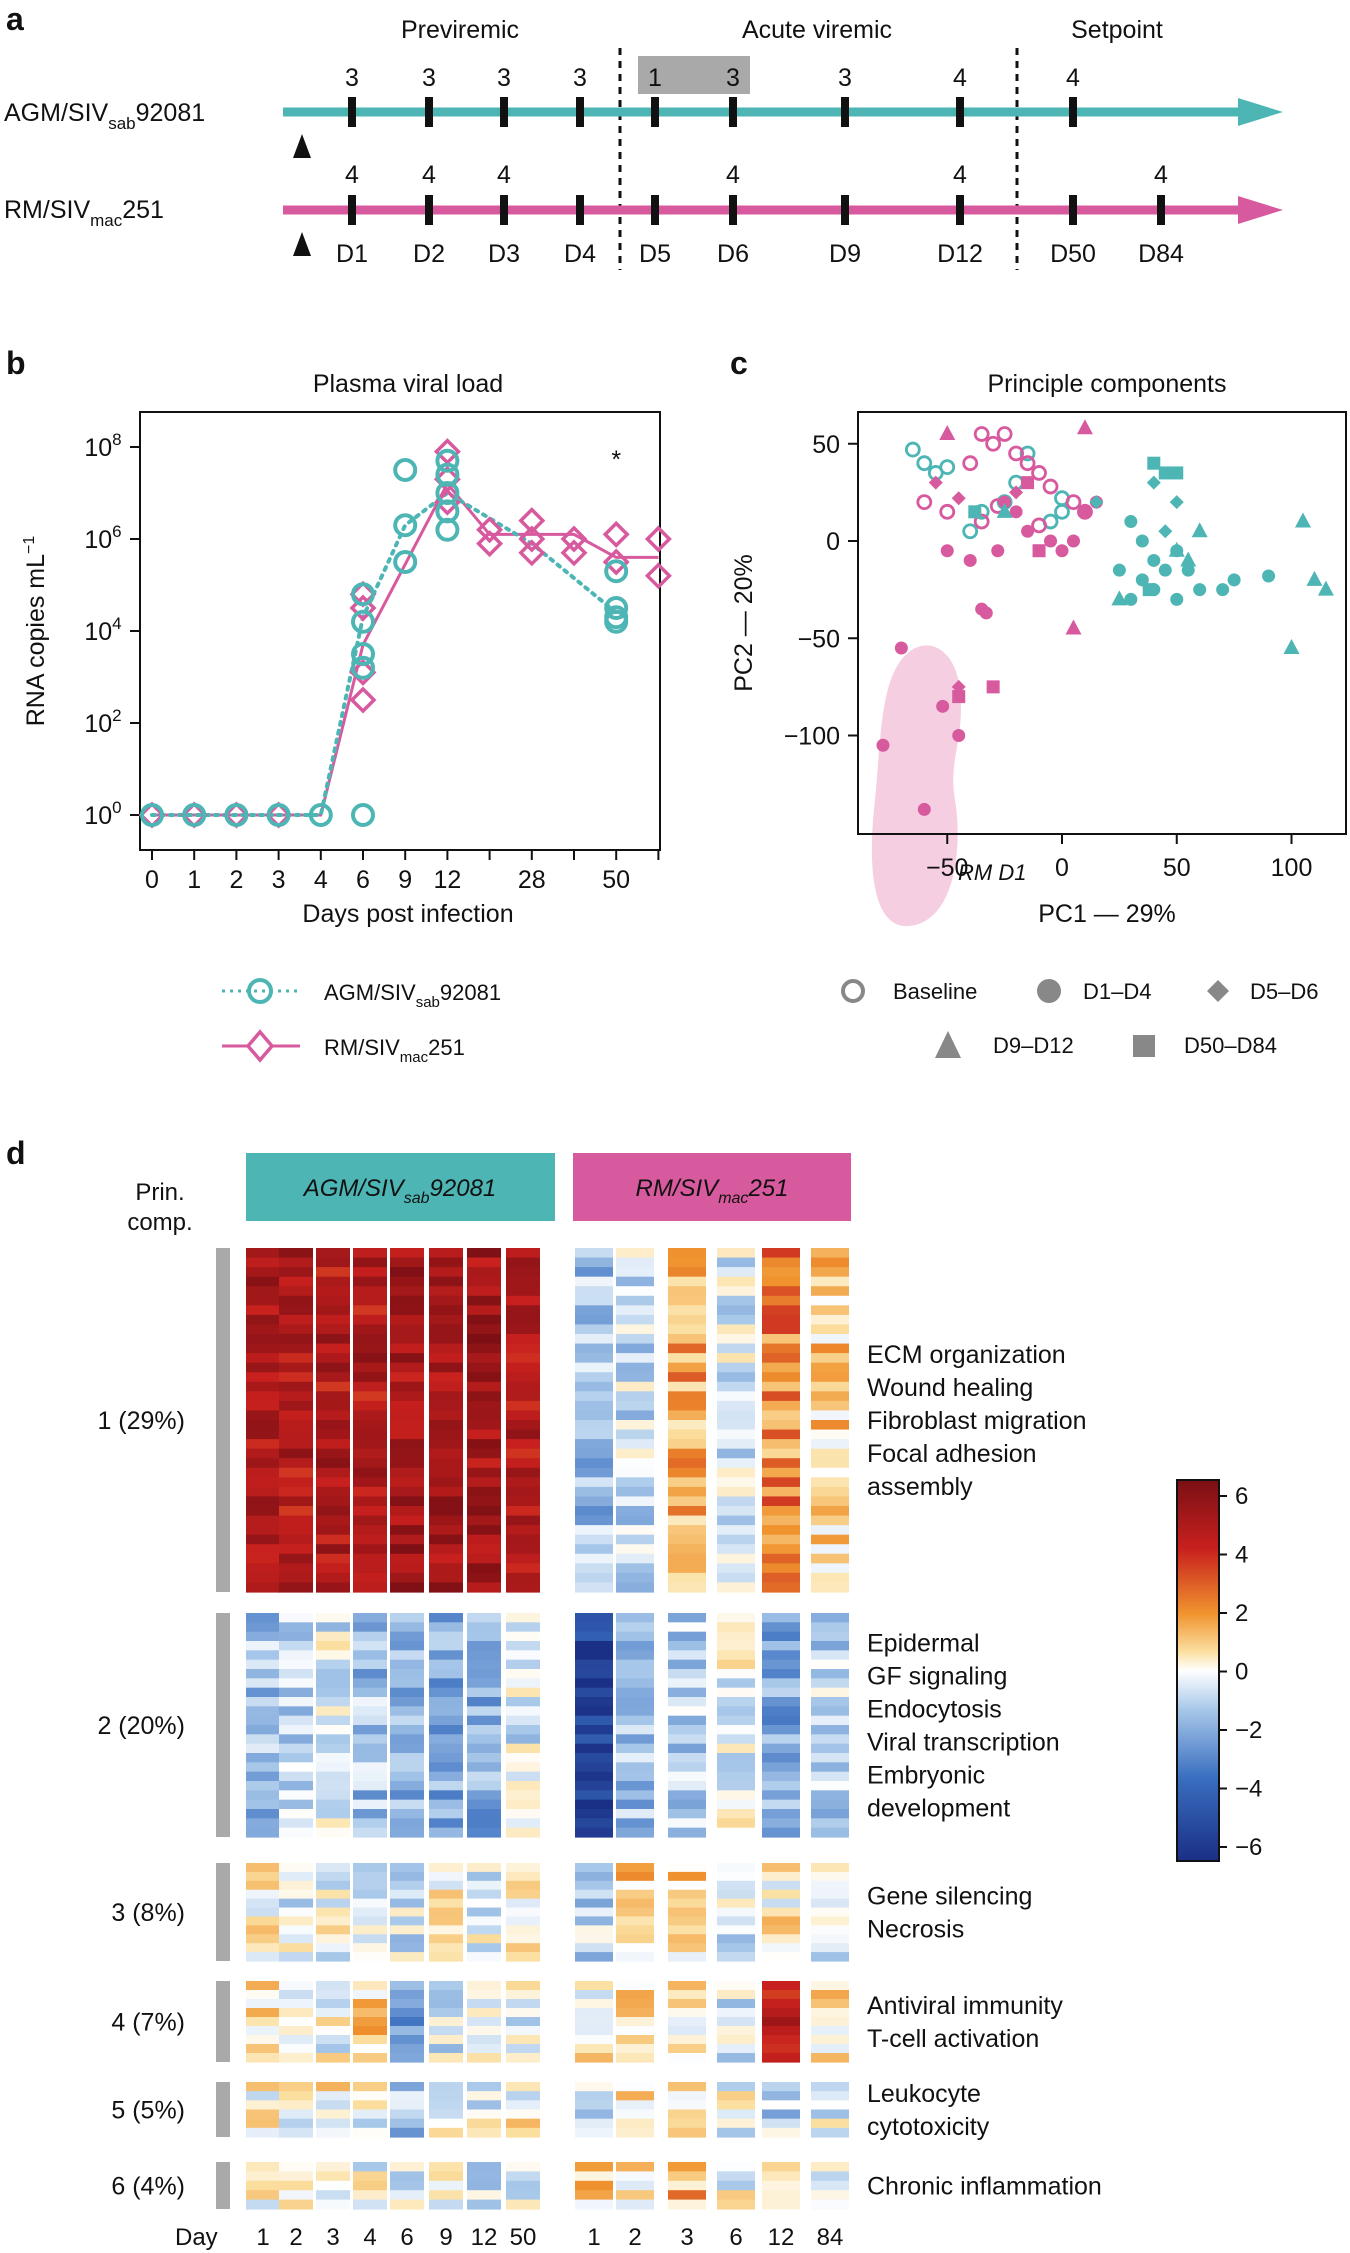 This screenshot has width=1350, height=2253. What do you see at coordinates (830, 1377) in the screenshot?
I see `cell-rm-c1-d5-r13` at bounding box center [830, 1377].